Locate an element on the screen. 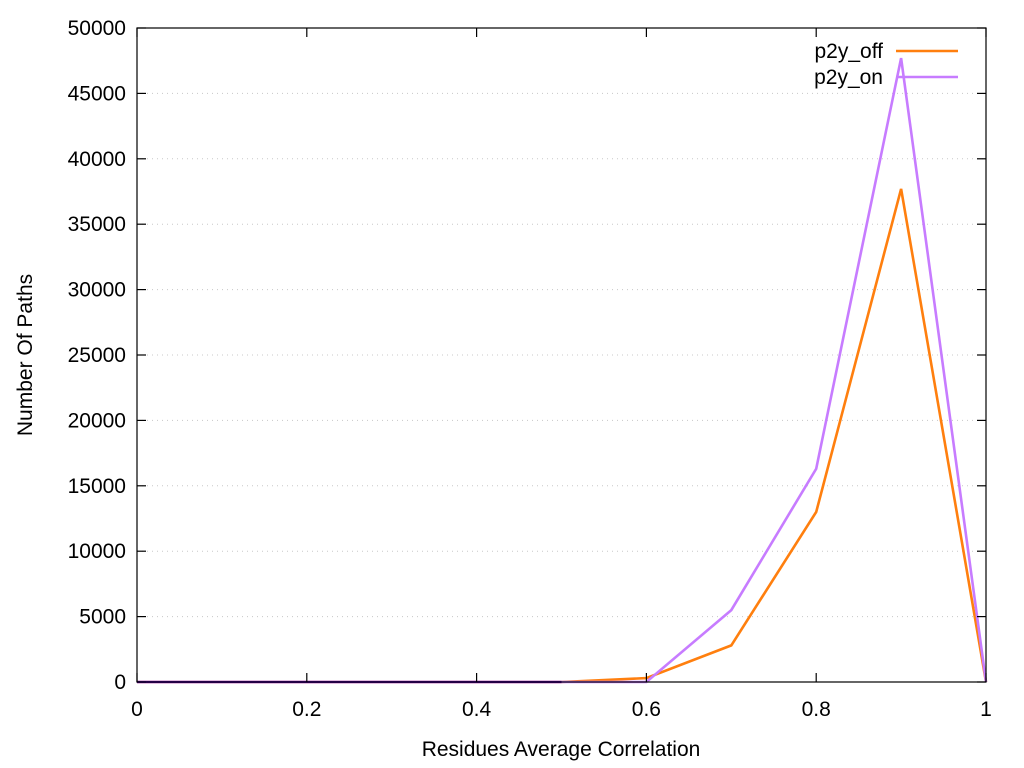 The width and height of the screenshot is (1024, 768). y-axis-label: Number Of Paths is located at coordinates (25, 355).